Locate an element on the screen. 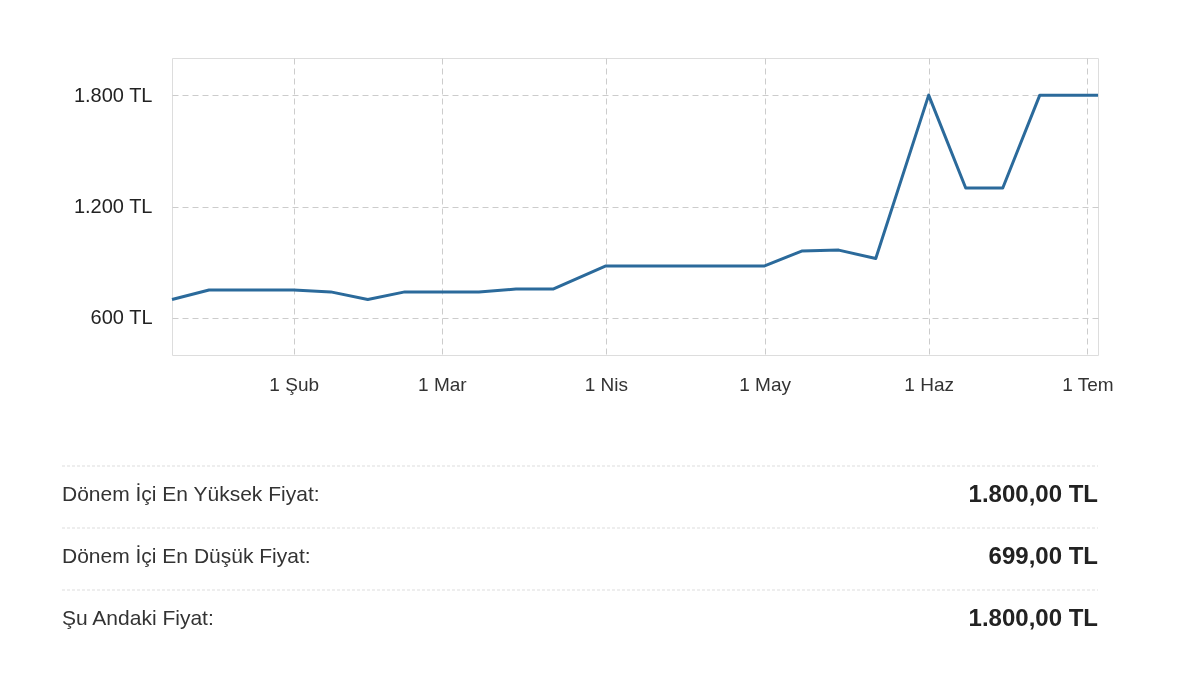 Image resolution: width=1200 pixels, height=673 pixels. y-tick-label: 1.200 TL is located at coordinates (113, 206).